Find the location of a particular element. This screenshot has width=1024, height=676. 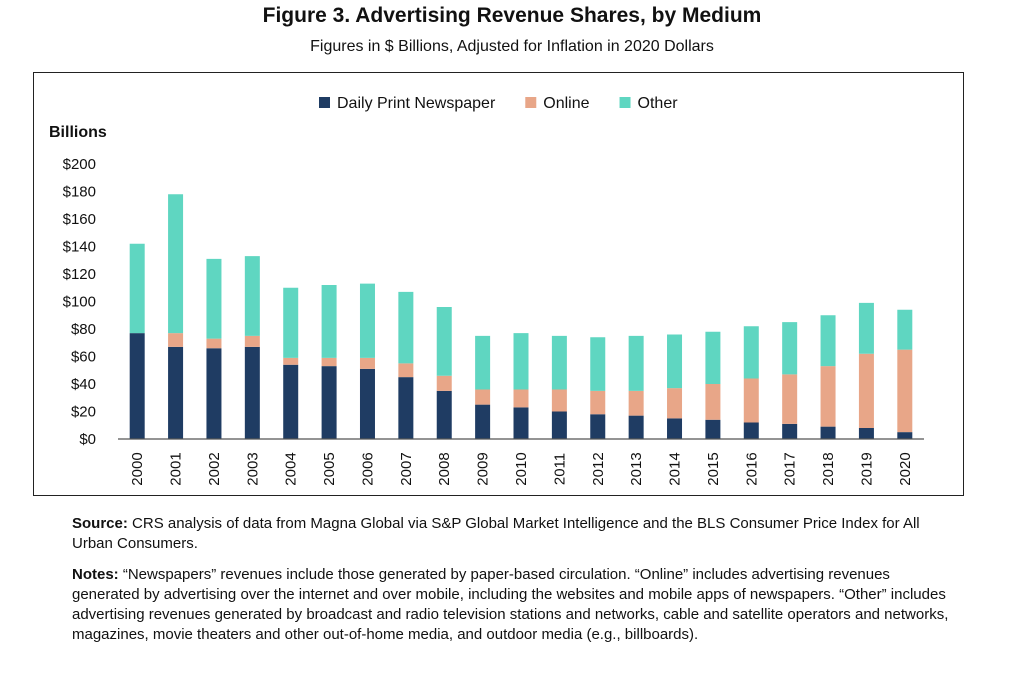

x-tick-label: 2004 is located at coordinates (291, 468).